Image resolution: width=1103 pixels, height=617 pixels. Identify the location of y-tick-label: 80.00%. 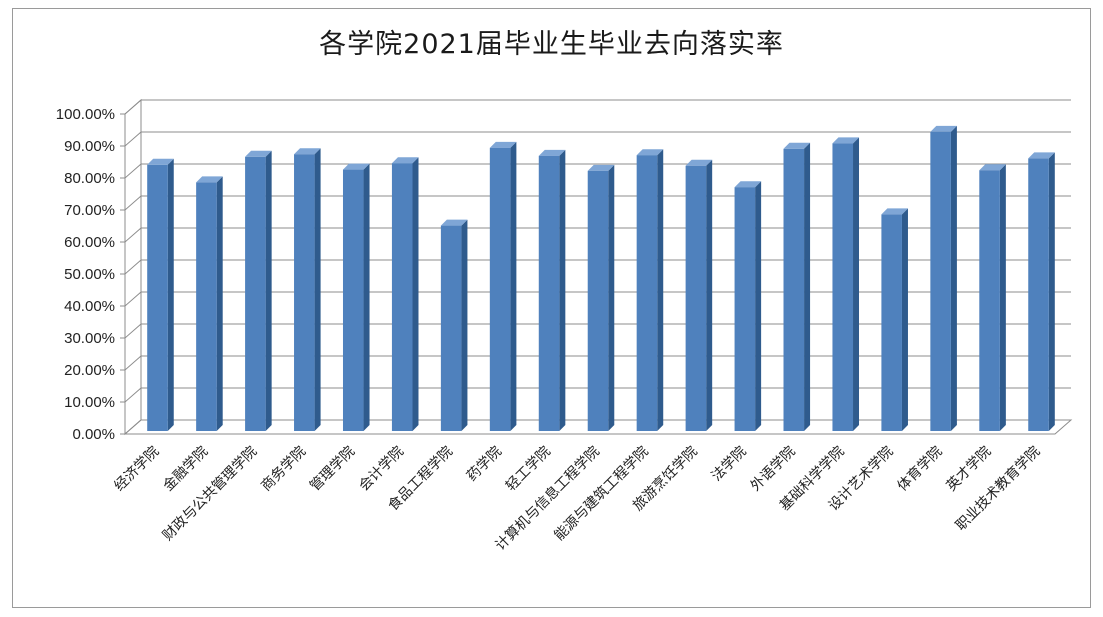
(89, 178).